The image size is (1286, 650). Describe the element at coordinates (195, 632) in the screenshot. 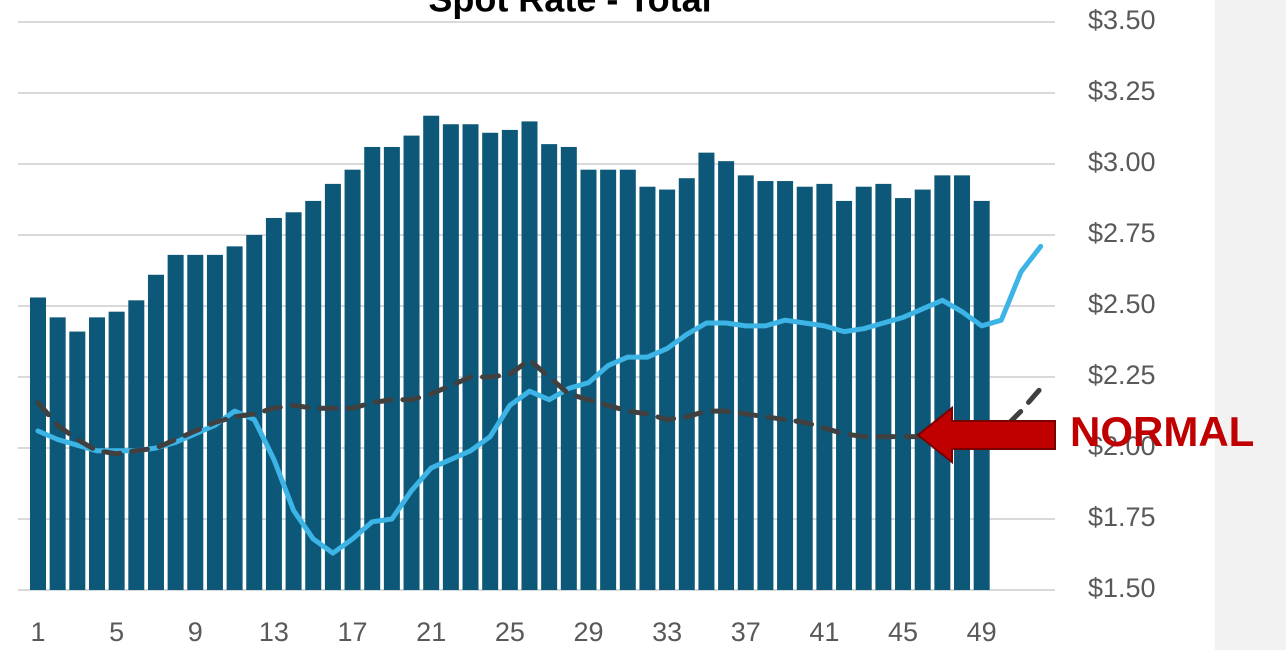

I see `x-tick-label: 9` at that location.